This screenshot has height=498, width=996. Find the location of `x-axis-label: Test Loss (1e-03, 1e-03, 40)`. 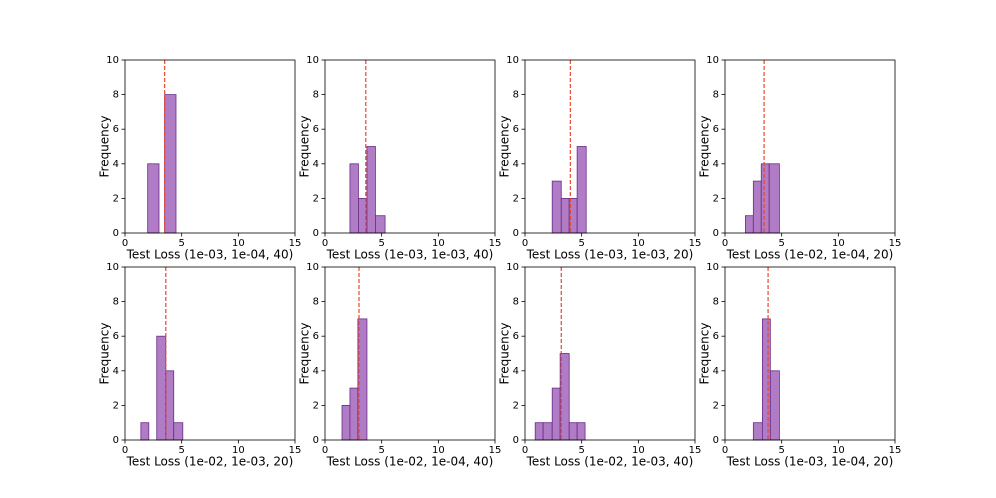

x-axis-label: Test Loss (1e-03, 1e-03, 40) is located at coordinates (410, 255).